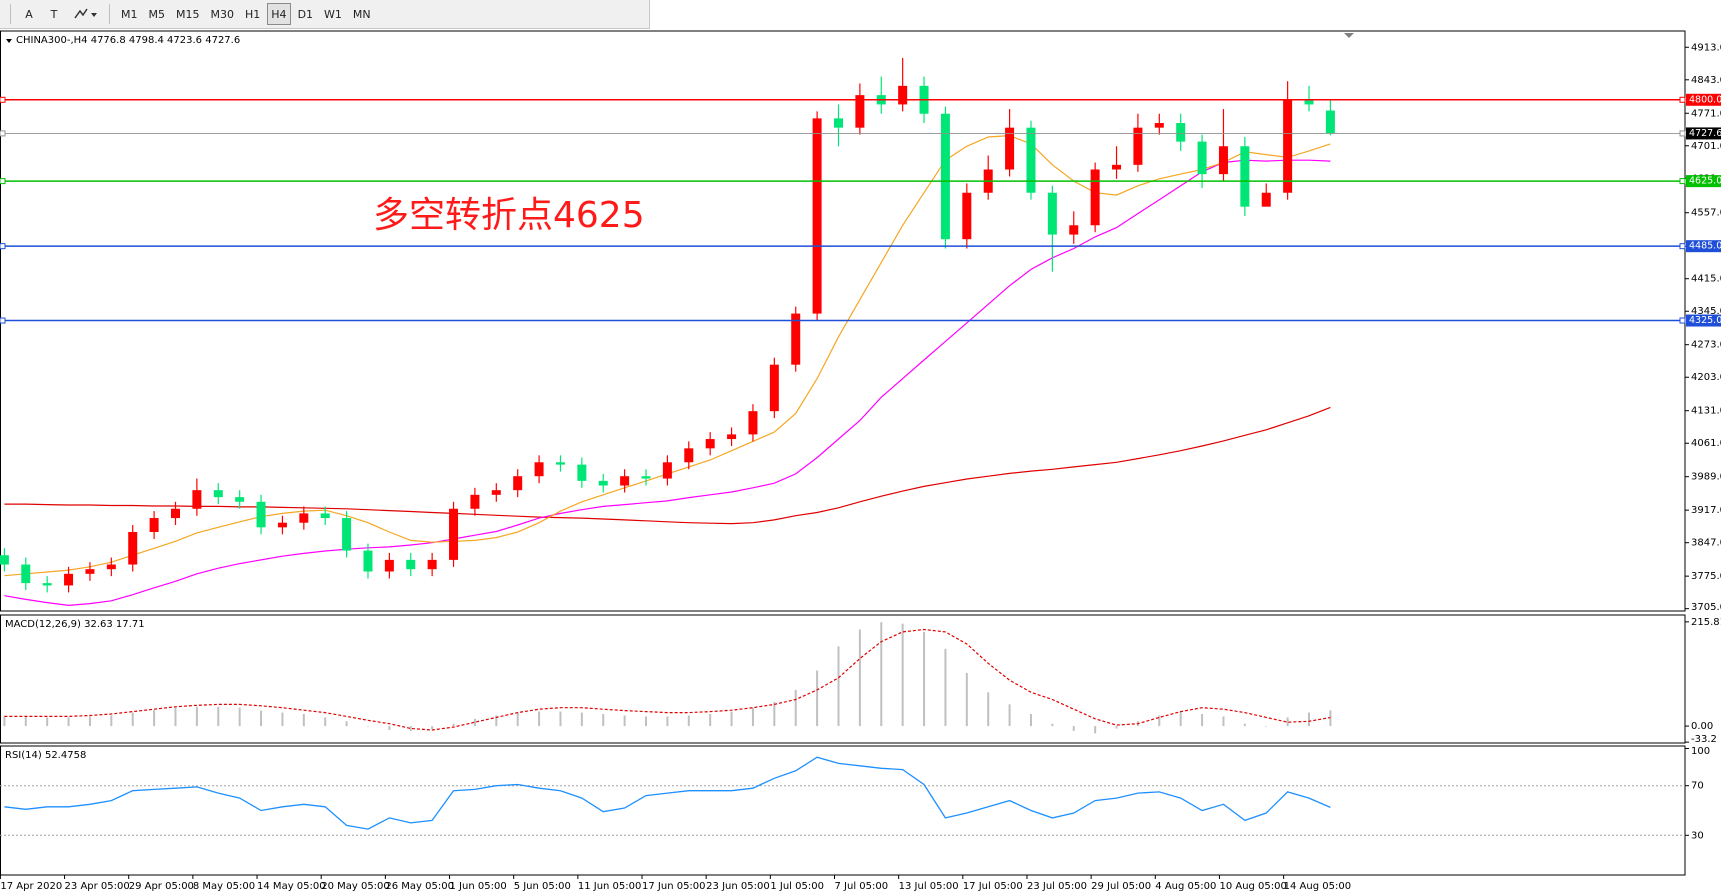  What do you see at coordinates (1706, 213) in the screenshot?
I see `y-tick-label: 4557.0` at bounding box center [1706, 213].